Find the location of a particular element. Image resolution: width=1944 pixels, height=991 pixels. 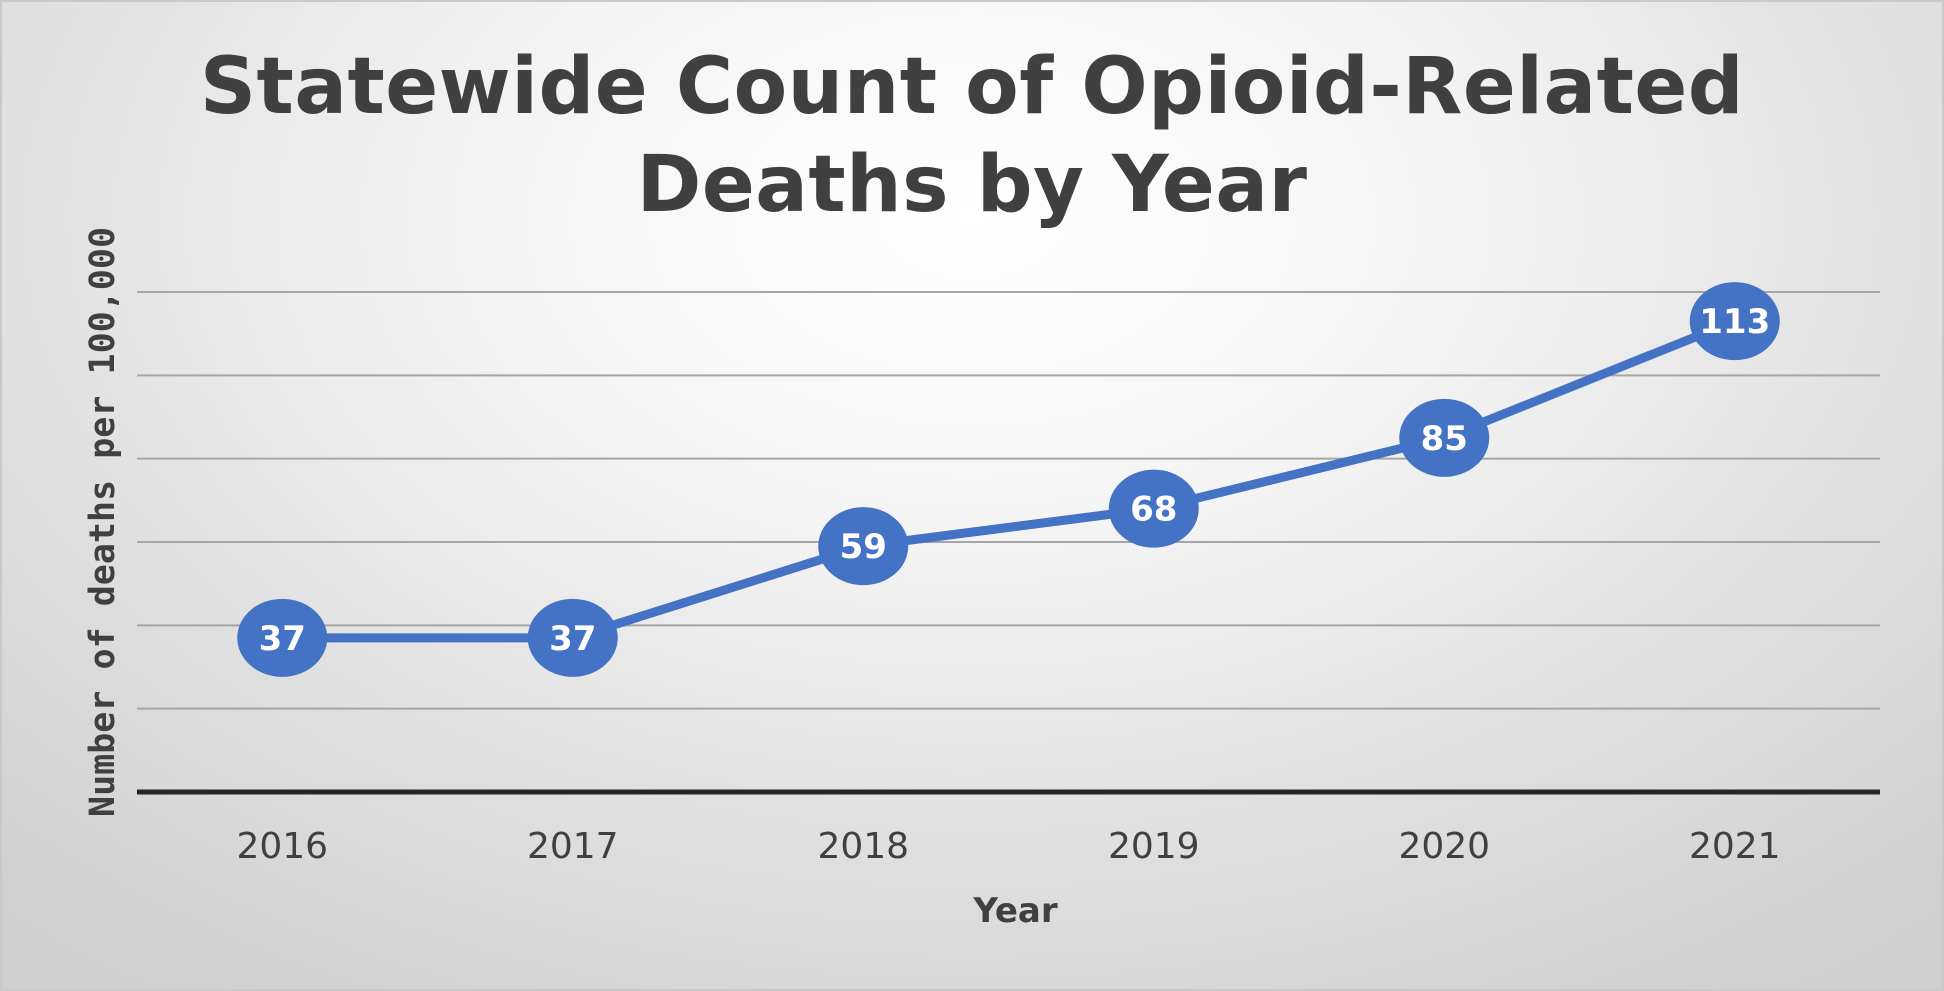

data-point-2019 is located at coordinates (1153, 508).